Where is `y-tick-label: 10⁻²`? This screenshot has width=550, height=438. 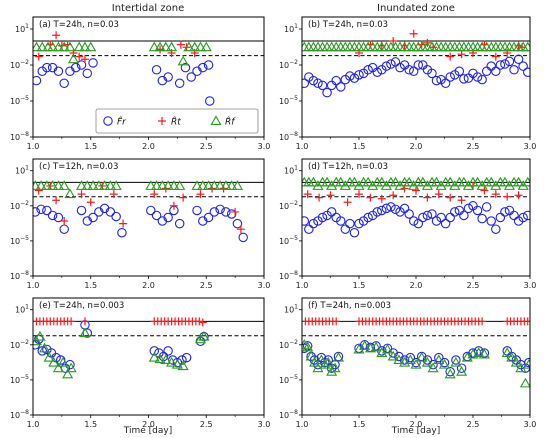 y-tick-label: 10⁻² is located at coordinates (19, 344).